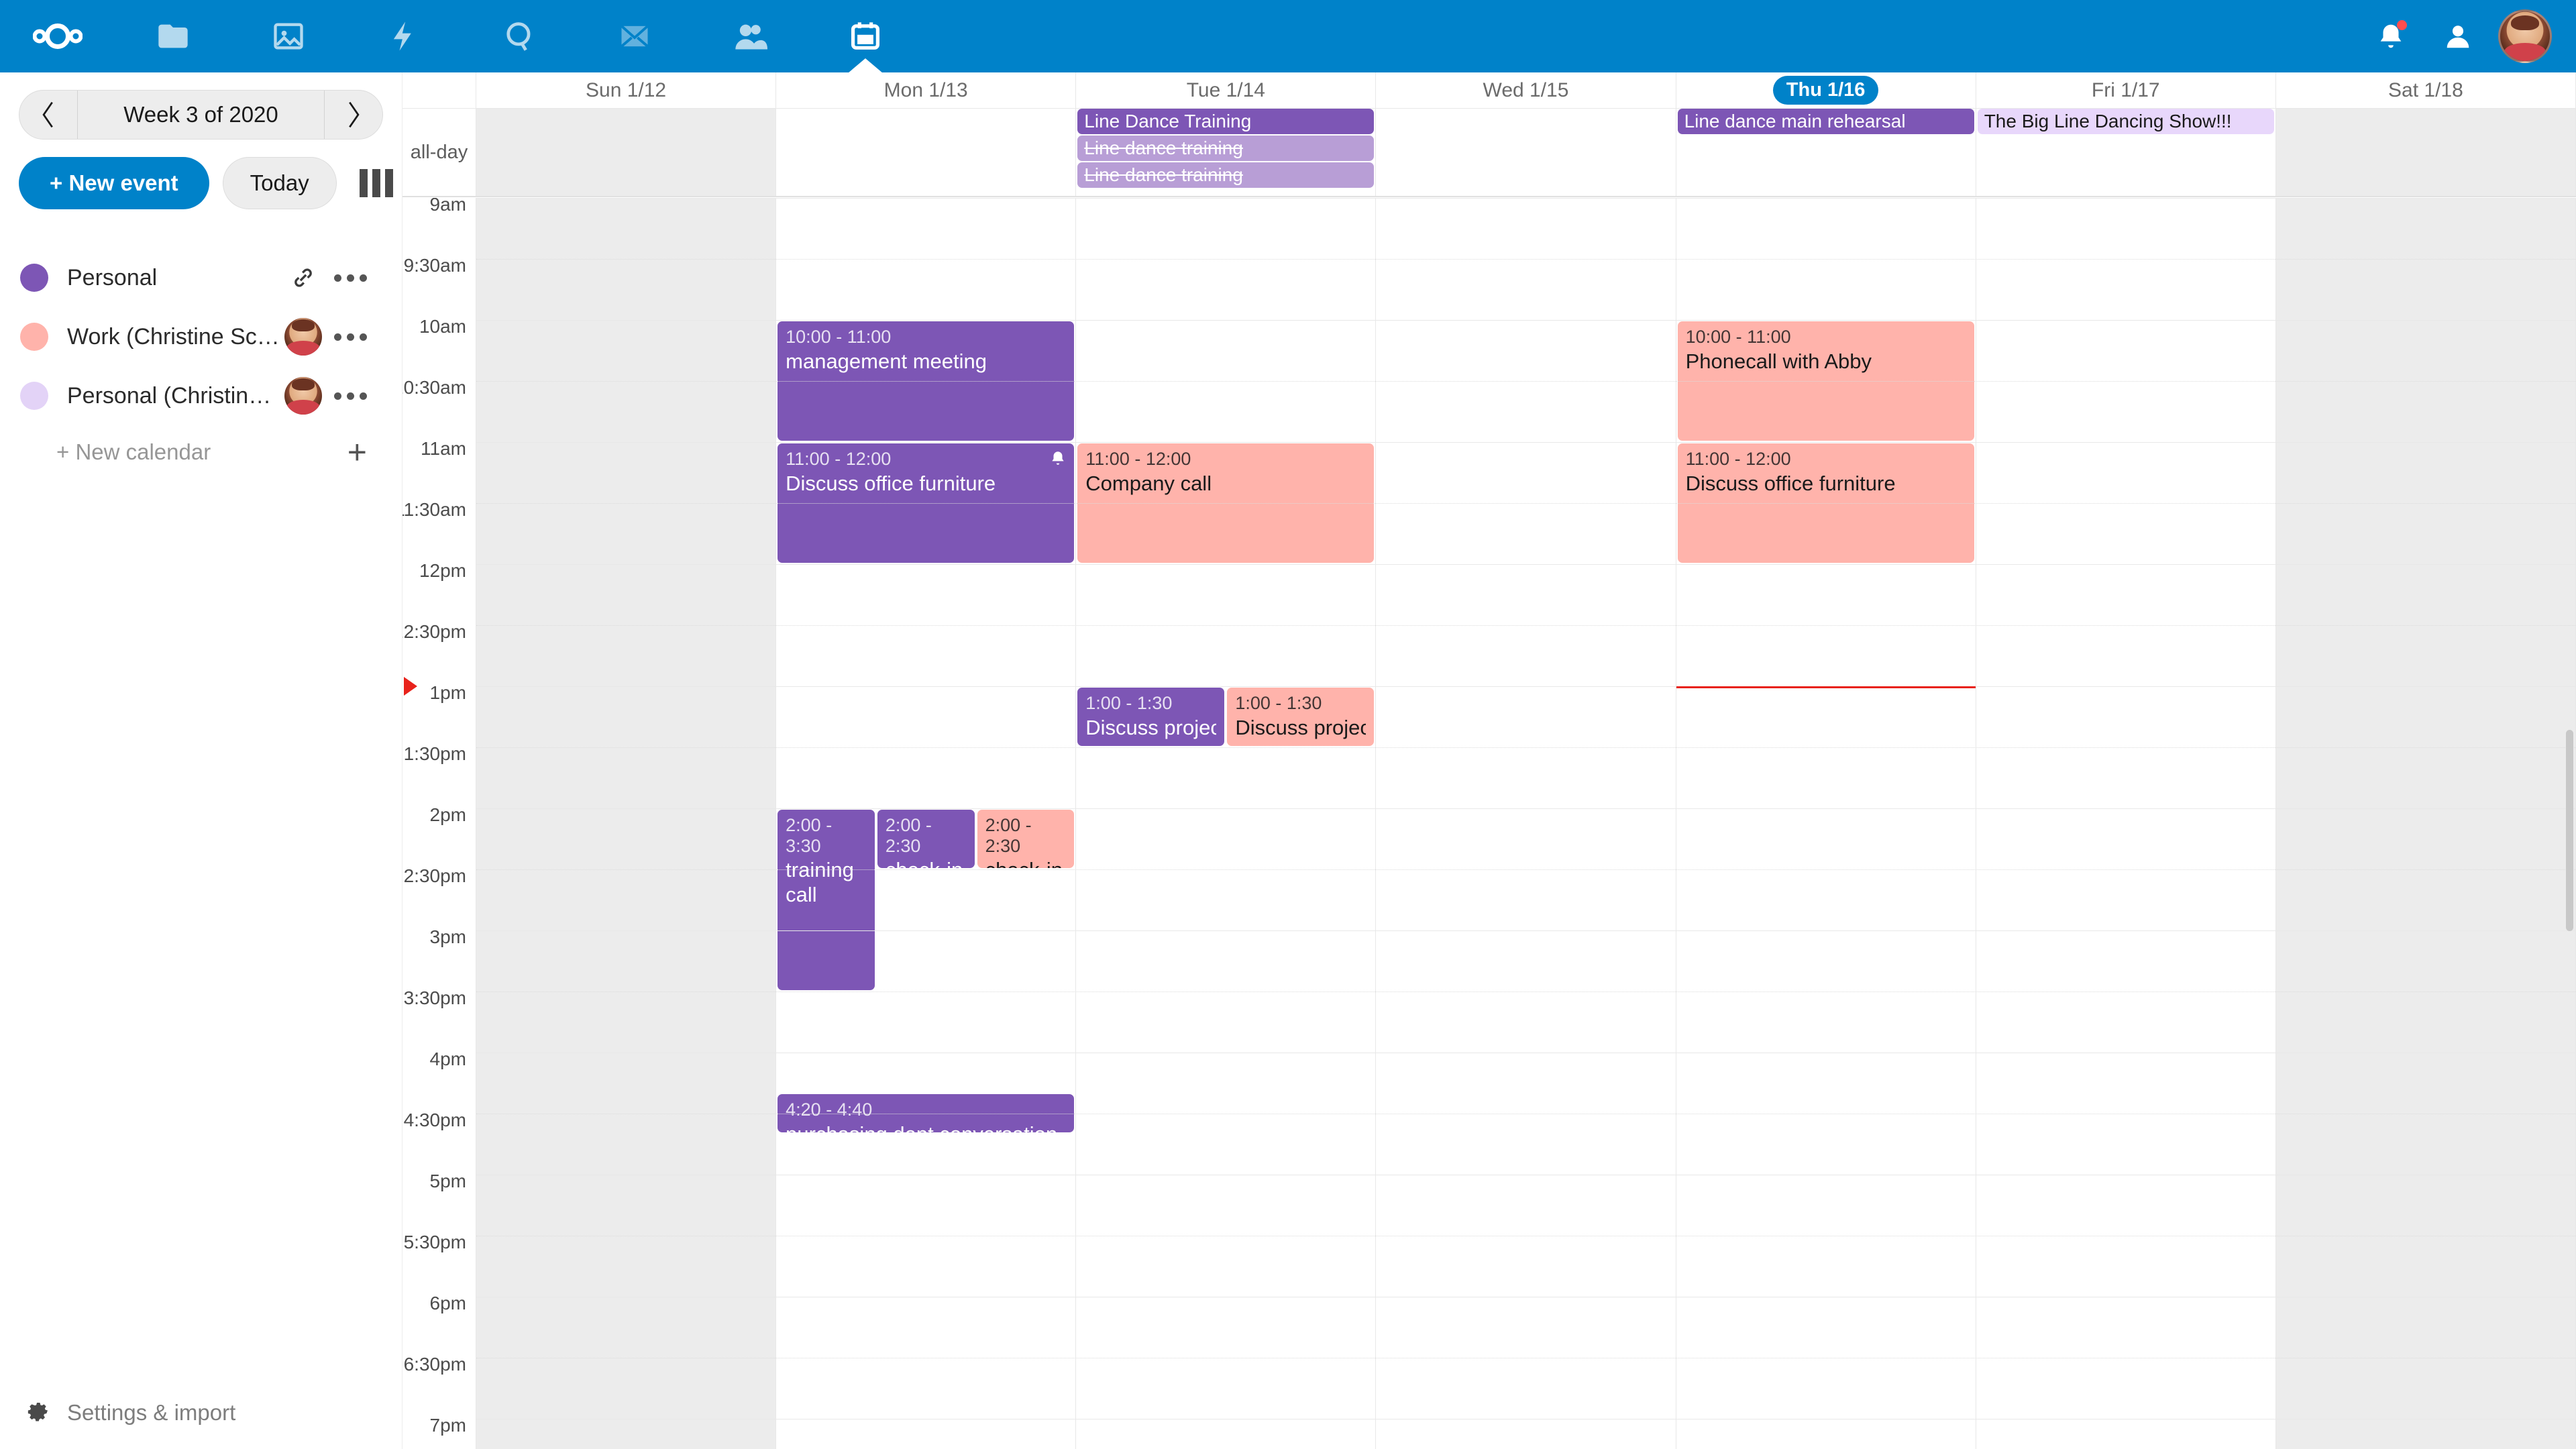 The height and width of the screenshot is (1449, 2576). Describe the element at coordinates (57, 36) in the screenshot. I see `nextcloud-logo` at that location.